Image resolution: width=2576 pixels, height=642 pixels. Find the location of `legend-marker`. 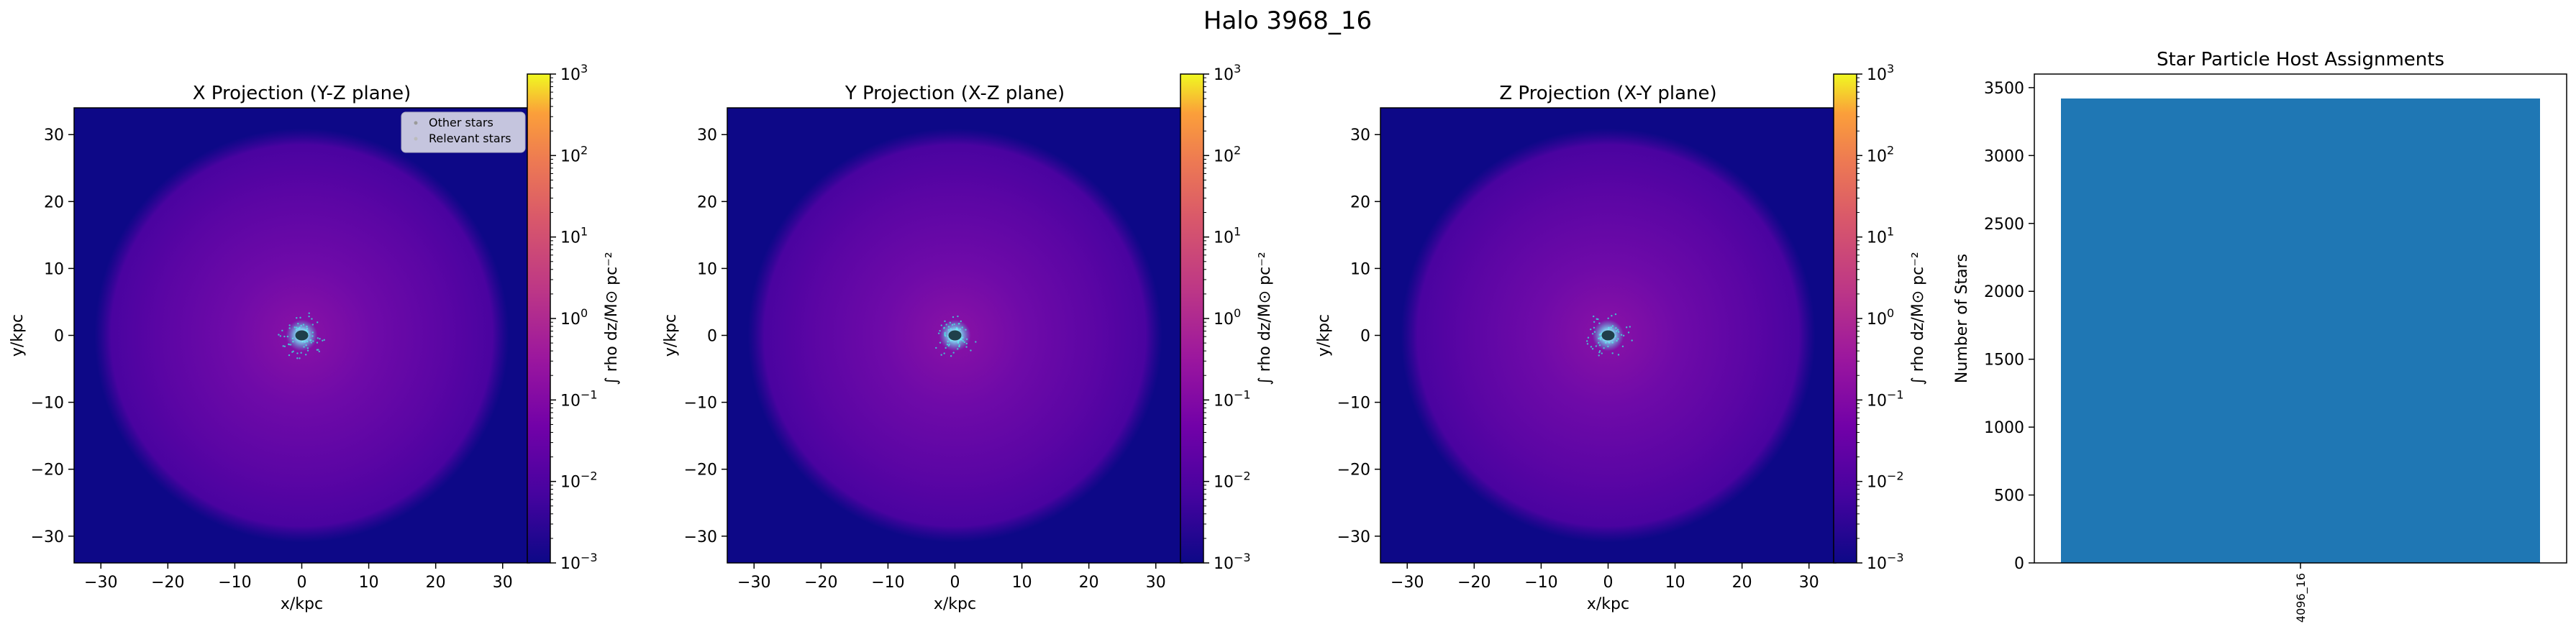

legend-marker is located at coordinates (416, 123).